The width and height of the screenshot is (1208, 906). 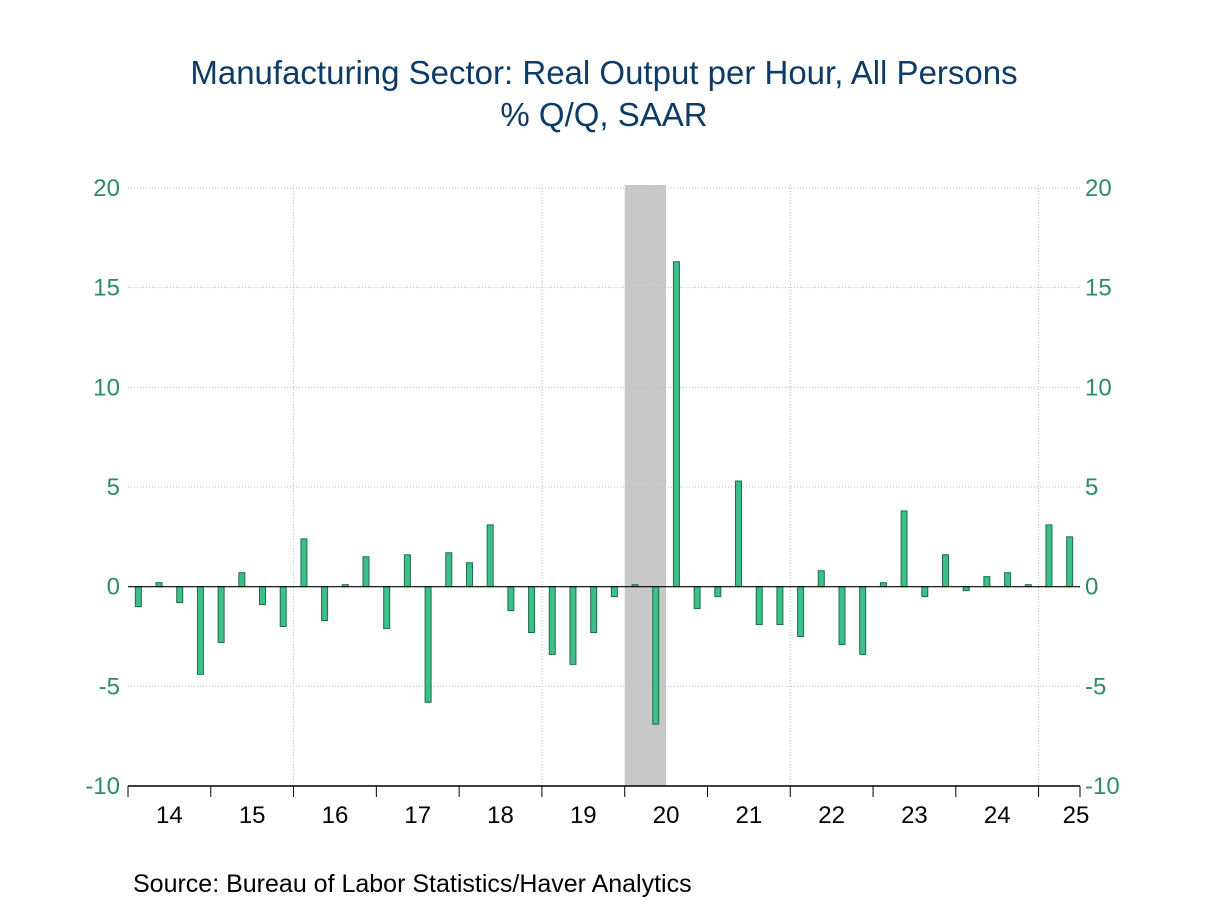 I want to click on x-tick-label: 23, so click(x=914, y=815).